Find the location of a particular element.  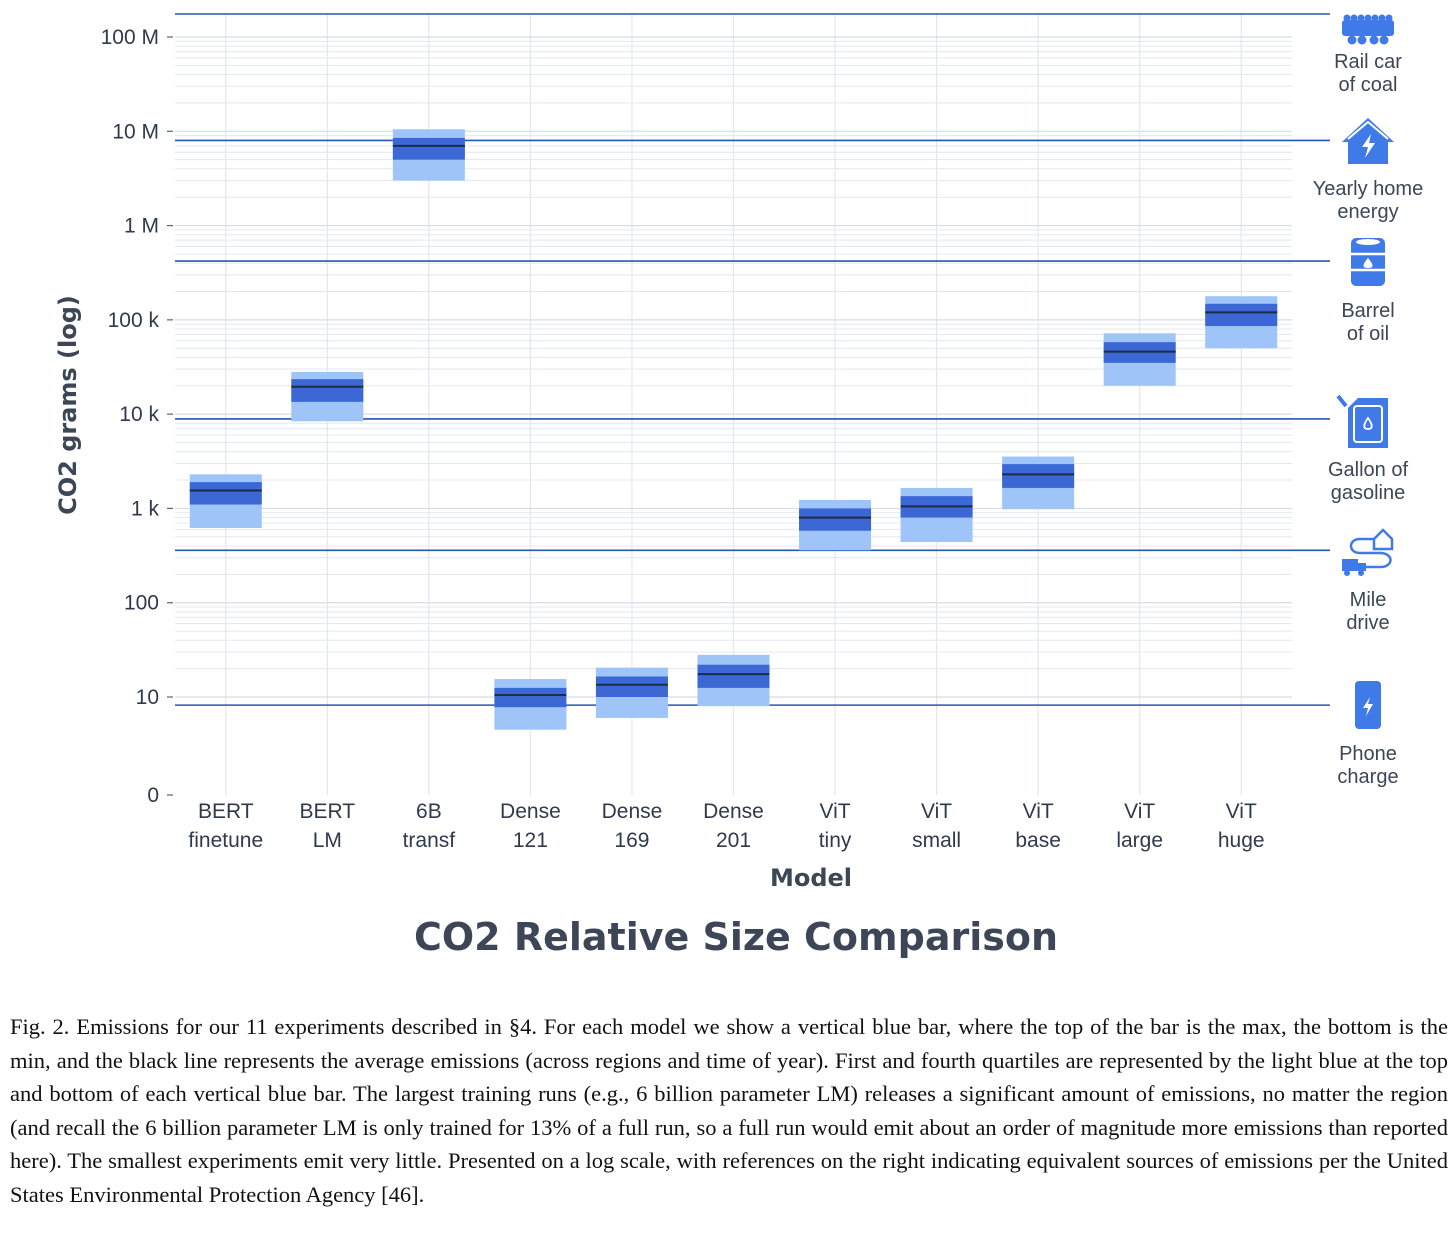

reference-item: Phone charge is located at coordinates (1368, 734).